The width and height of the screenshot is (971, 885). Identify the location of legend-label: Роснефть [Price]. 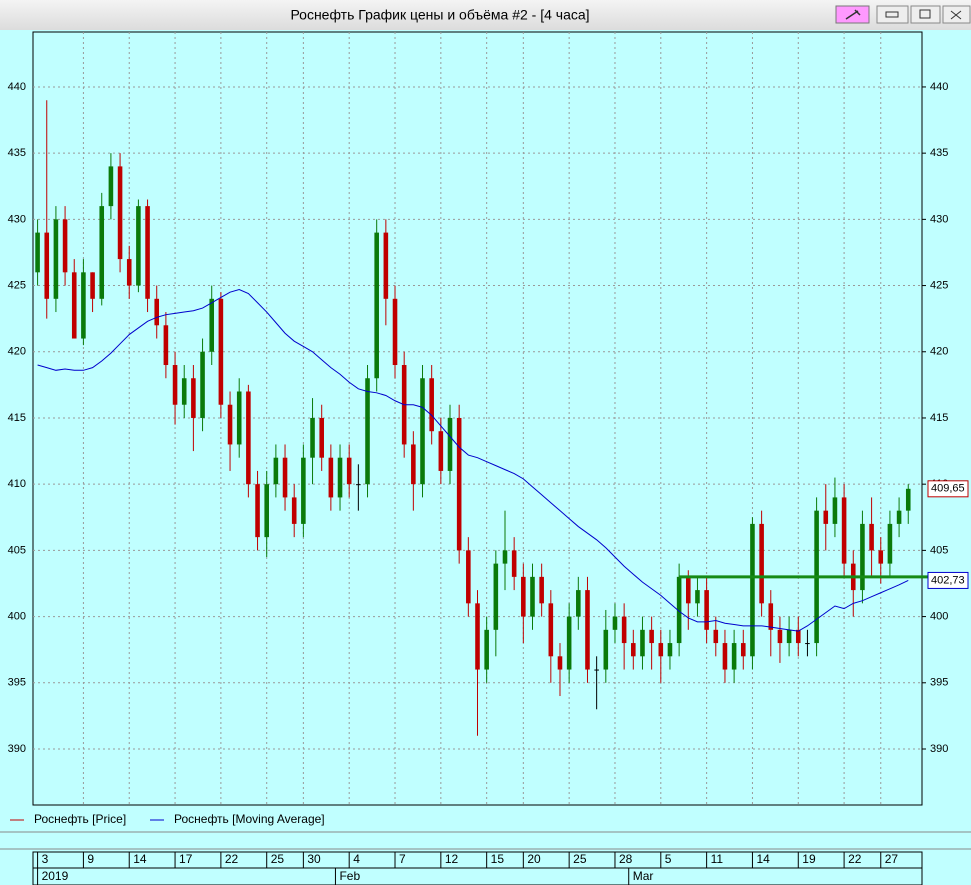
(80, 819).